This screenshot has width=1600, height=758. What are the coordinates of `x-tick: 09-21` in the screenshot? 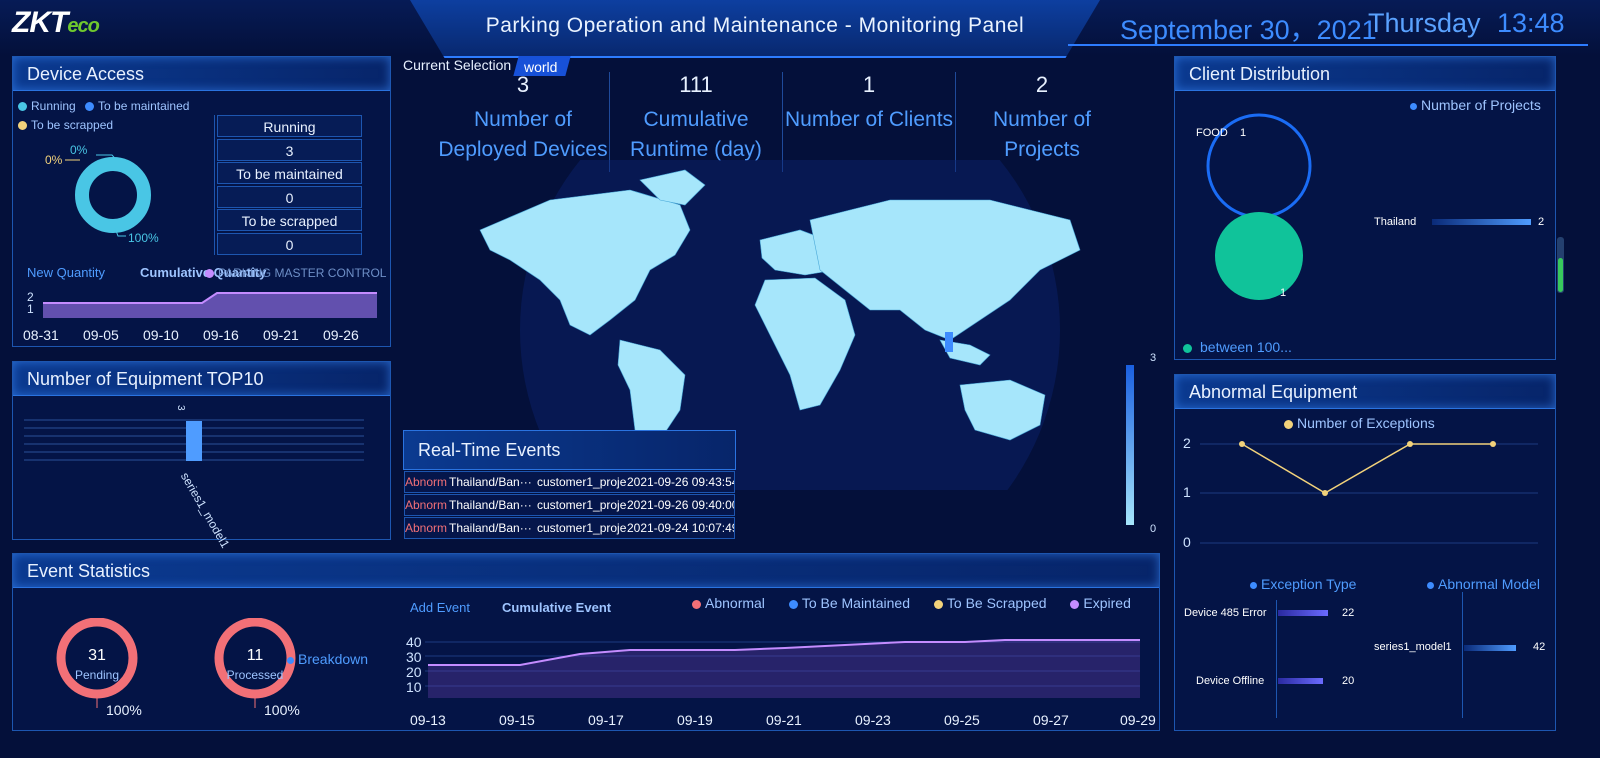 It's located at (784, 720).